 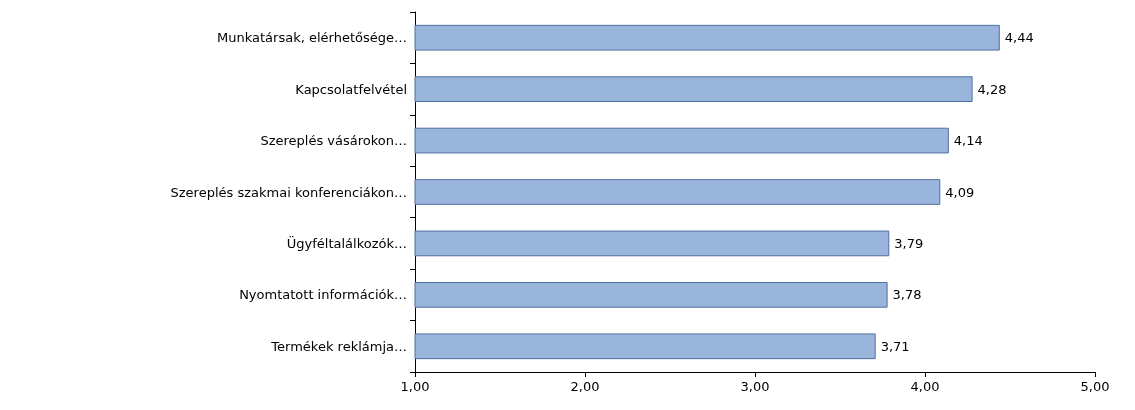 I want to click on data-label: 3,78, so click(x=907, y=295).